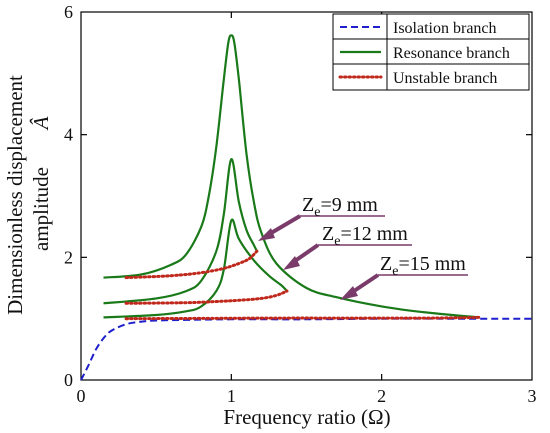  Describe the element at coordinates (15, 195) in the screenshot. I see `y-axis-label-line1: Dimensionless displacement` at that location.